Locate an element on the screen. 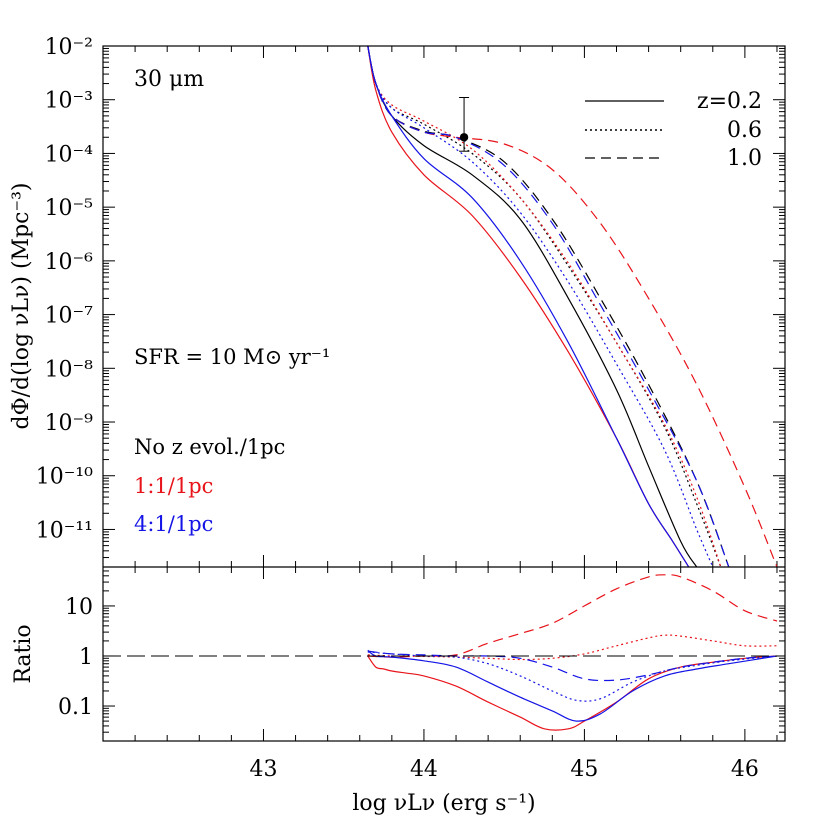  x-tick-labels: 43 44 45 46 is located at coordinates (503, 769).